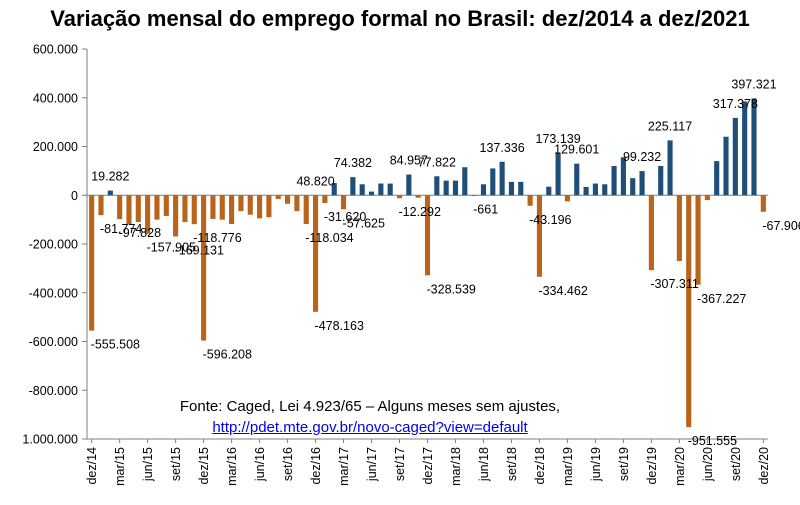  What do you see at coordinates (558, 139) in the screenshot?
I see `data-label: 173.139` at bounding box center [558, 139].